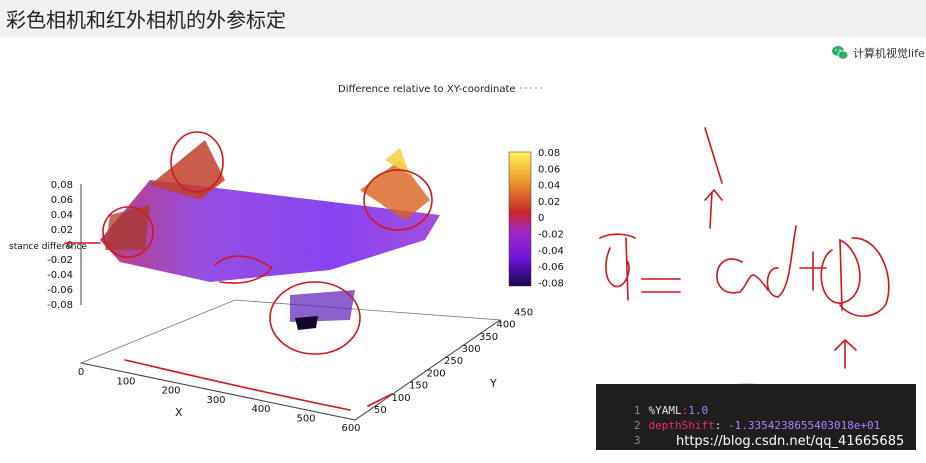  Describe the element at coordinates (549, 169) in the screenshot. I see `colorbar-tick-label: 0.06` at that location.